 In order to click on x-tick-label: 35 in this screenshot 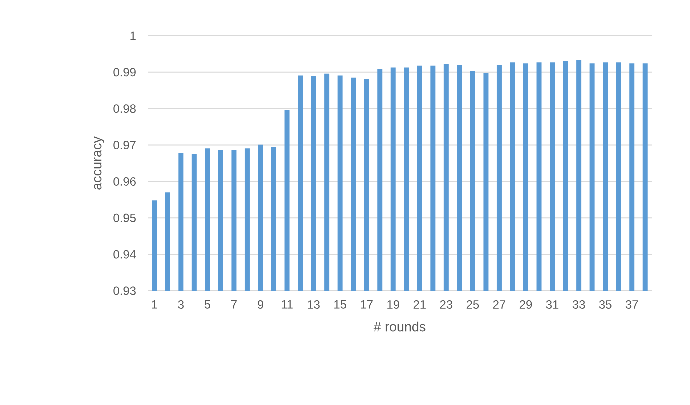, I will do `click(605, 304)`.